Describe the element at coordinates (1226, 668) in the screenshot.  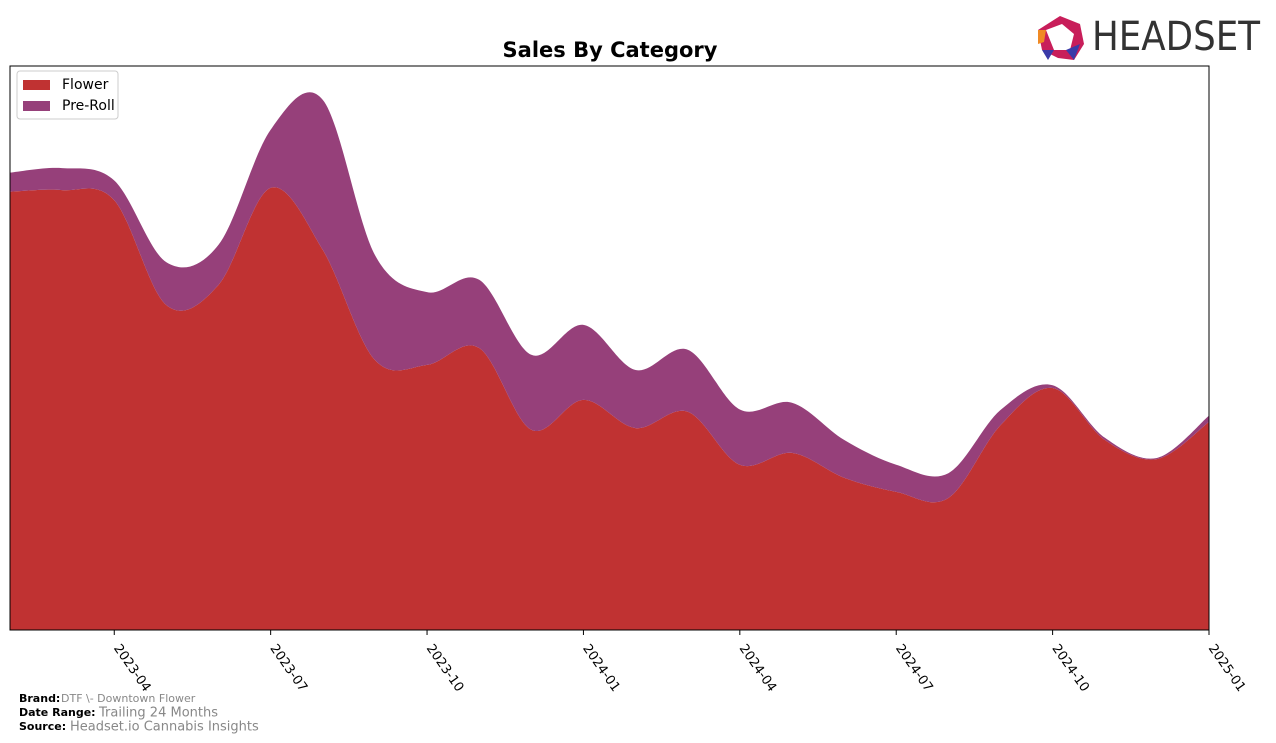
I see `x-tick-label: 2025-01` at that location.